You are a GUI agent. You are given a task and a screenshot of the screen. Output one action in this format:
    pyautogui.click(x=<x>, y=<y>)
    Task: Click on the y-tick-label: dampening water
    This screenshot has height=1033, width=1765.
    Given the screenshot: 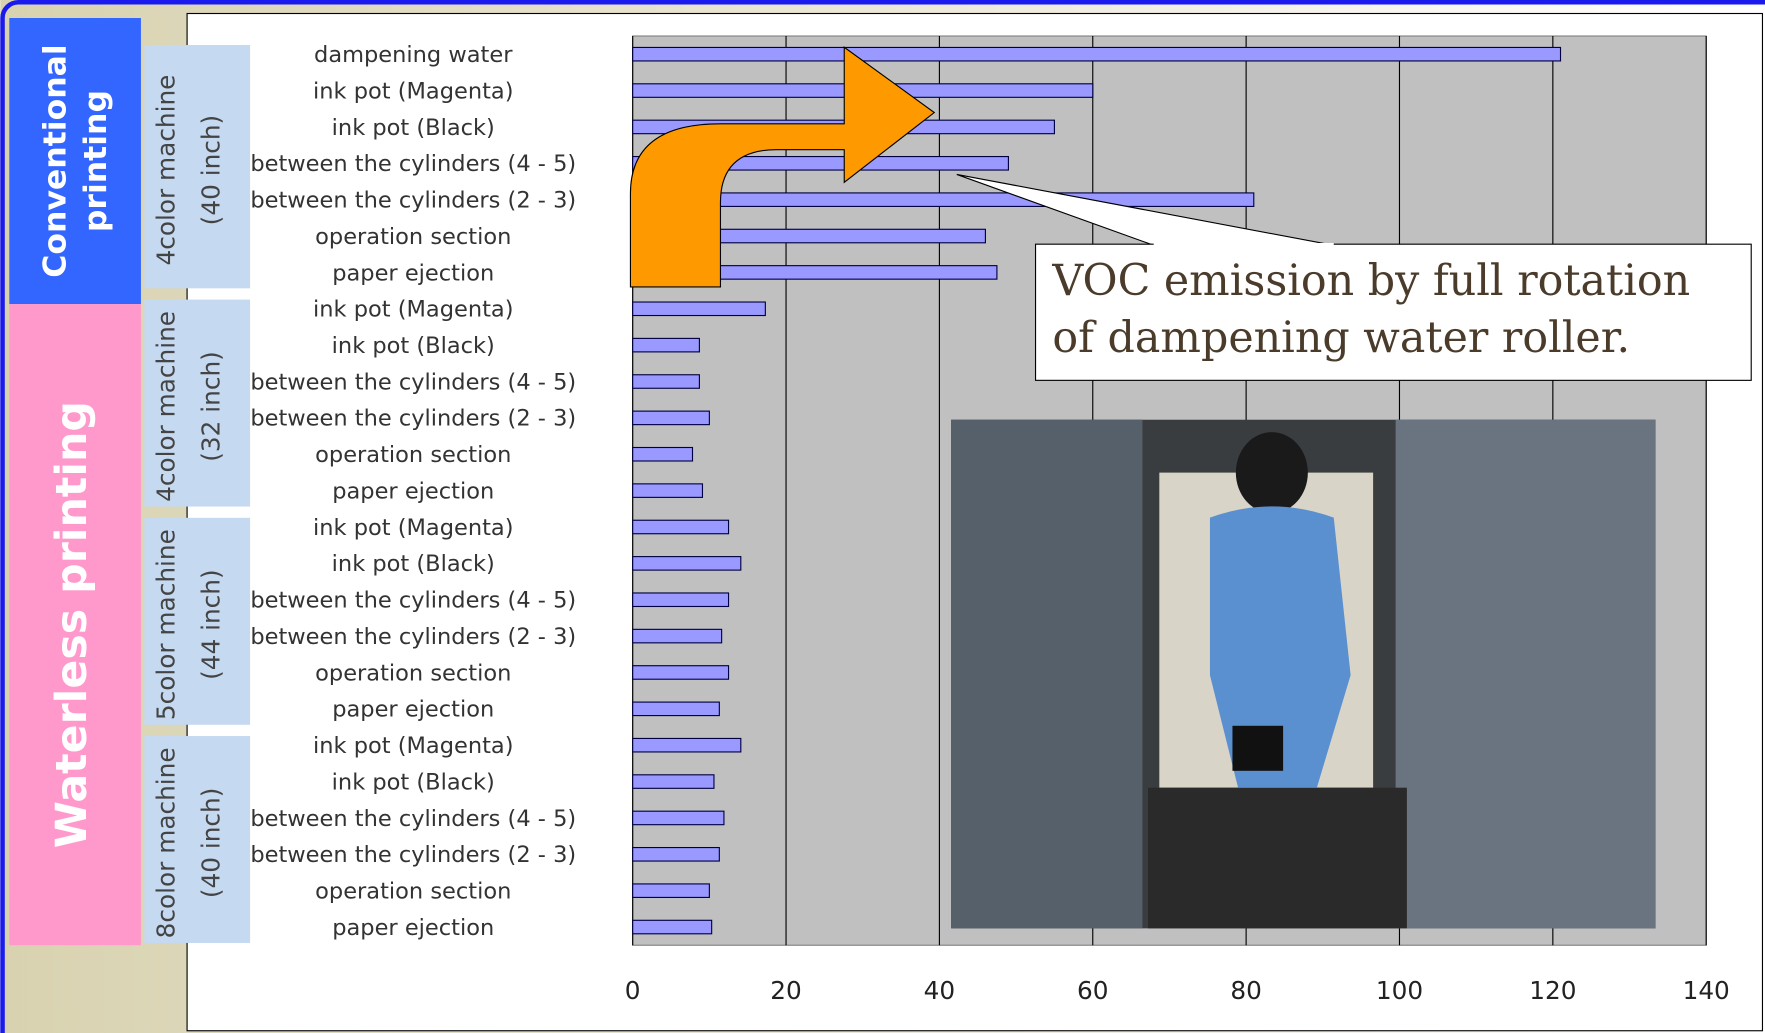 What is the action you would take?
    pyautogui.click(x=413, y=55)
    